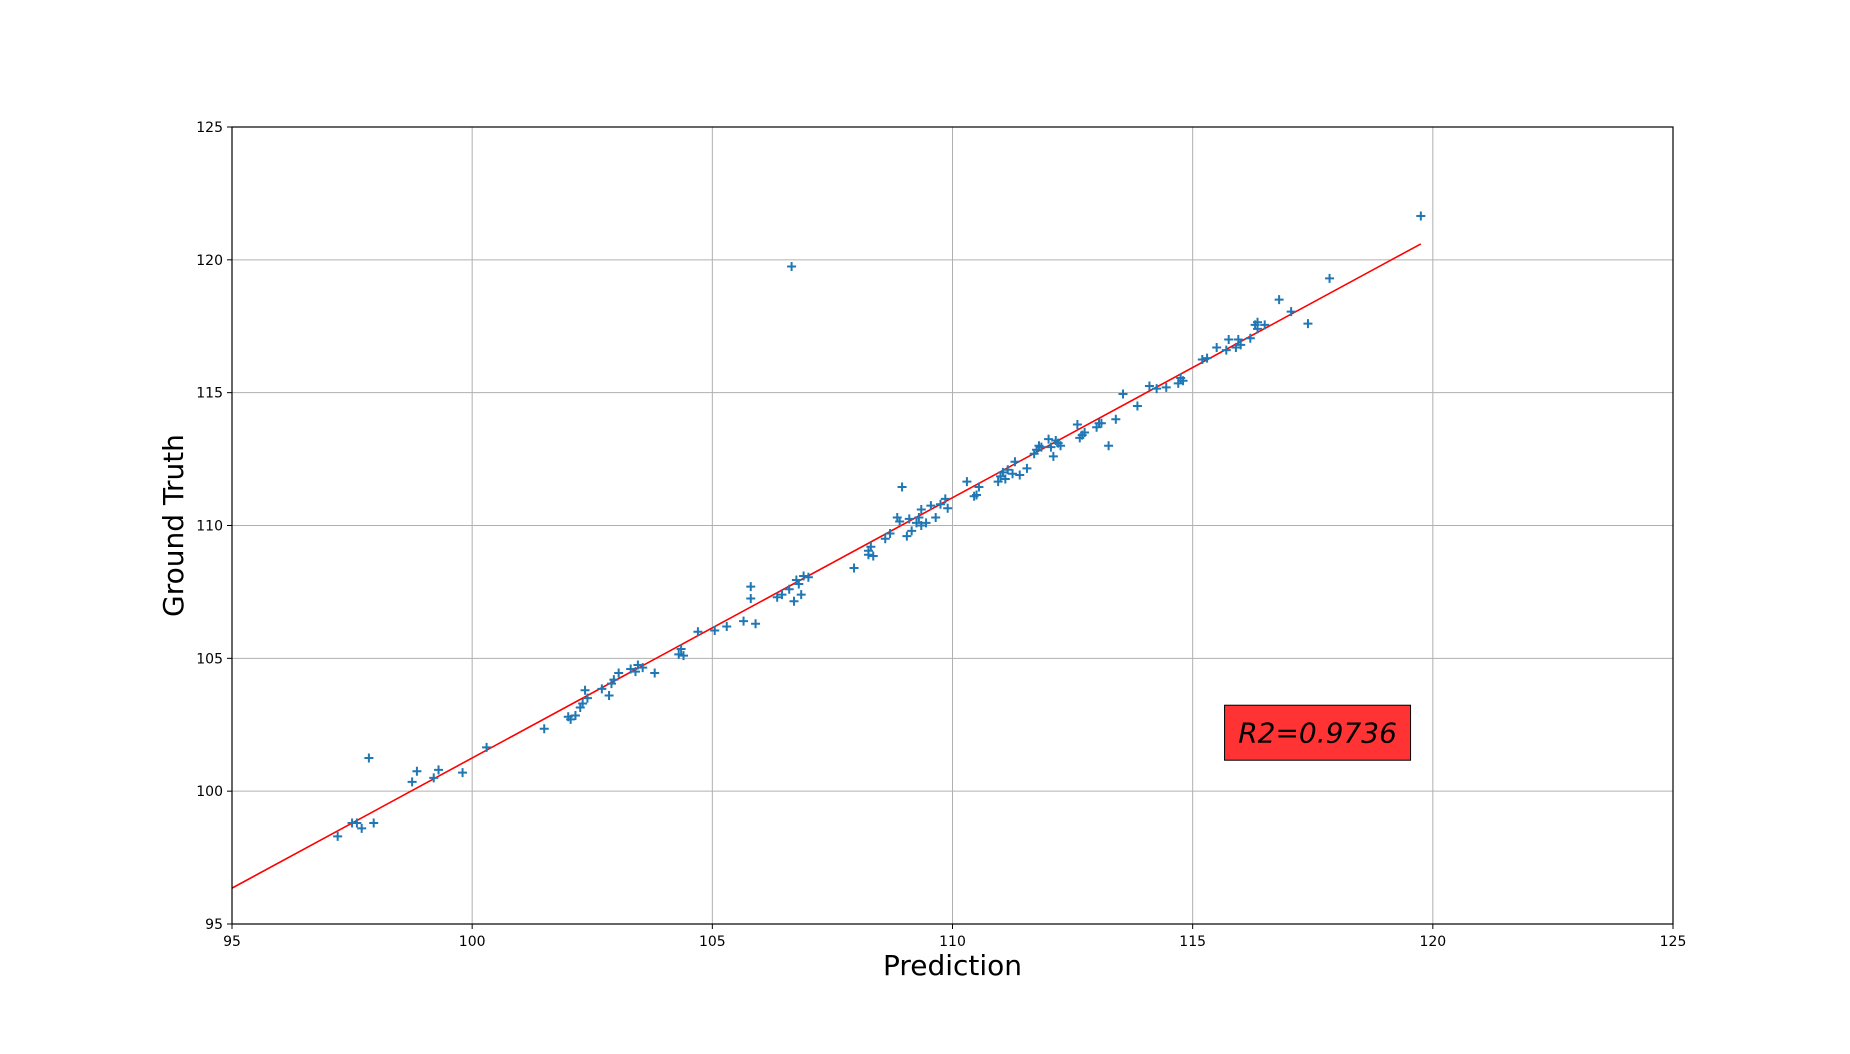 Image resolution: width=1850 pixels, height=1054 pixels. I want to click on y-tick-label: 125, so click(209, 128).